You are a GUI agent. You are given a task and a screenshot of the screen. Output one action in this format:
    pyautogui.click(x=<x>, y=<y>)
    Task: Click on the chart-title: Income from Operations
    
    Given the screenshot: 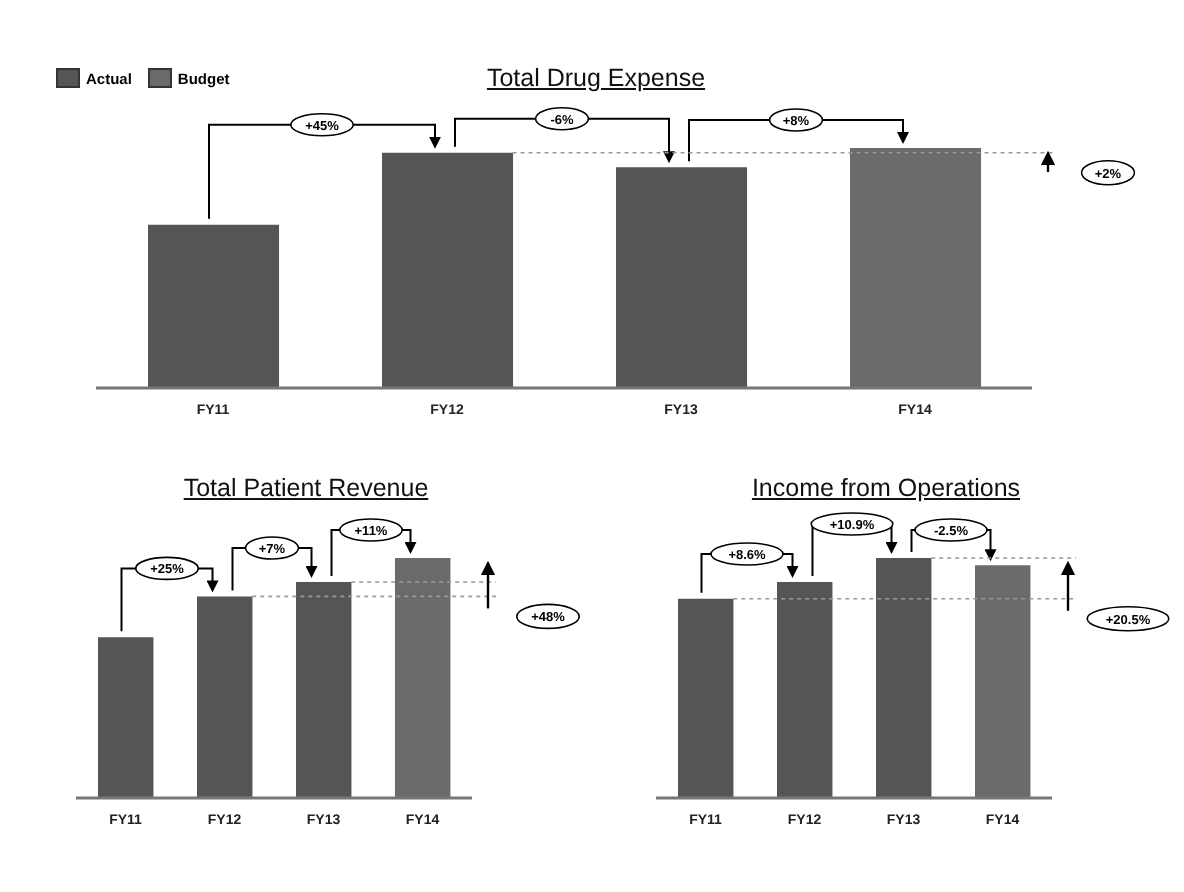 What is the action you would take?
    pyautogui.click(x=886, y=488)
    